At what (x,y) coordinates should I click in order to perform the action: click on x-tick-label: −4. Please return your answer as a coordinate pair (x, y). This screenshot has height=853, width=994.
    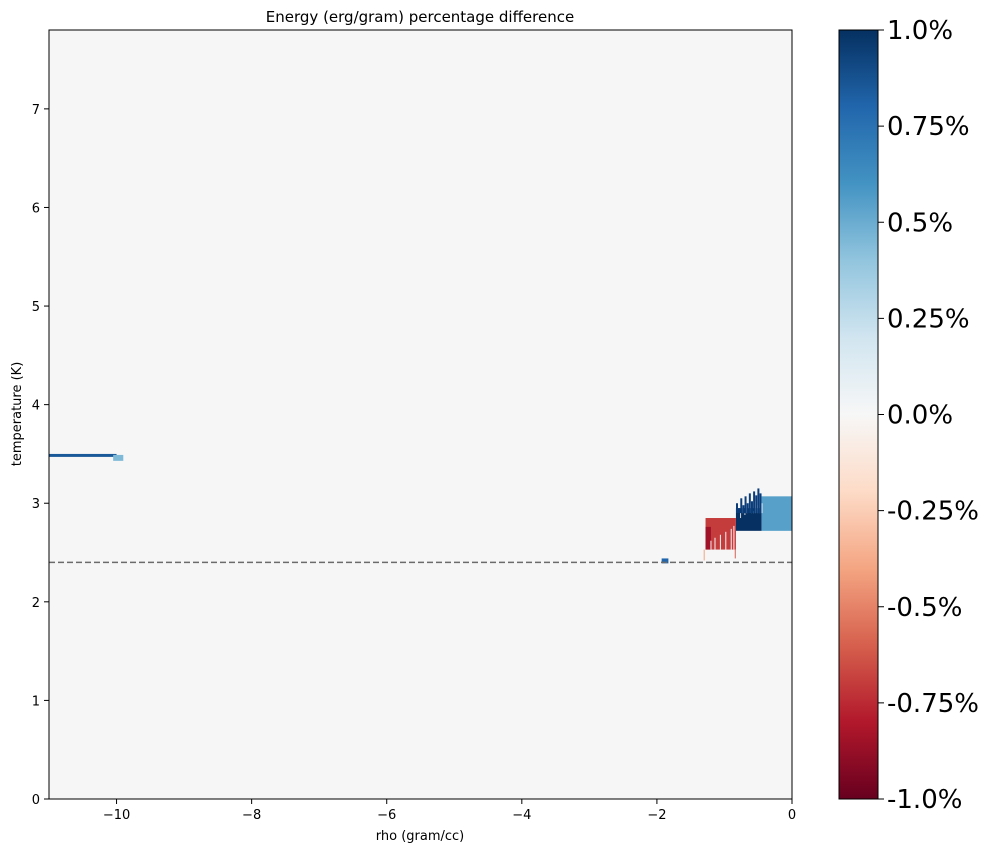
    Looking at the image, I should click on (521, 815).